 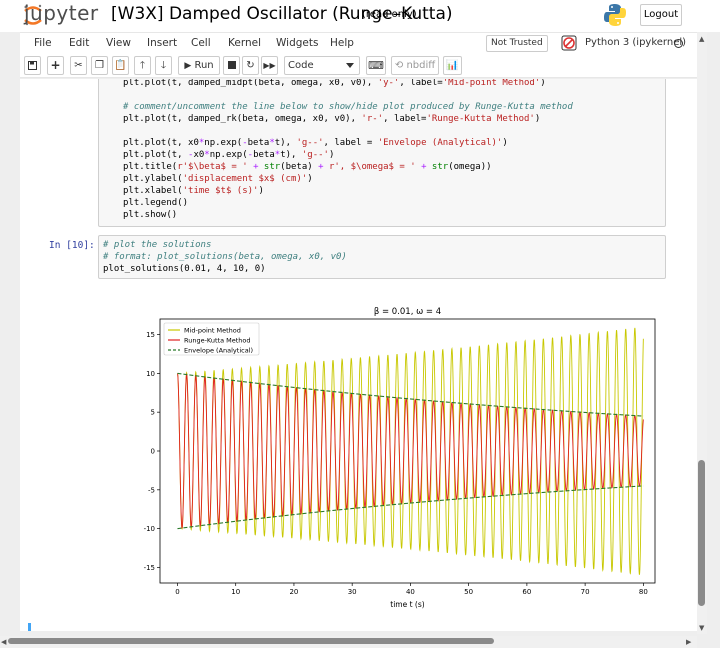 I want to click on fast-forward-icon: ▶▶, so click(x=269, y=65).